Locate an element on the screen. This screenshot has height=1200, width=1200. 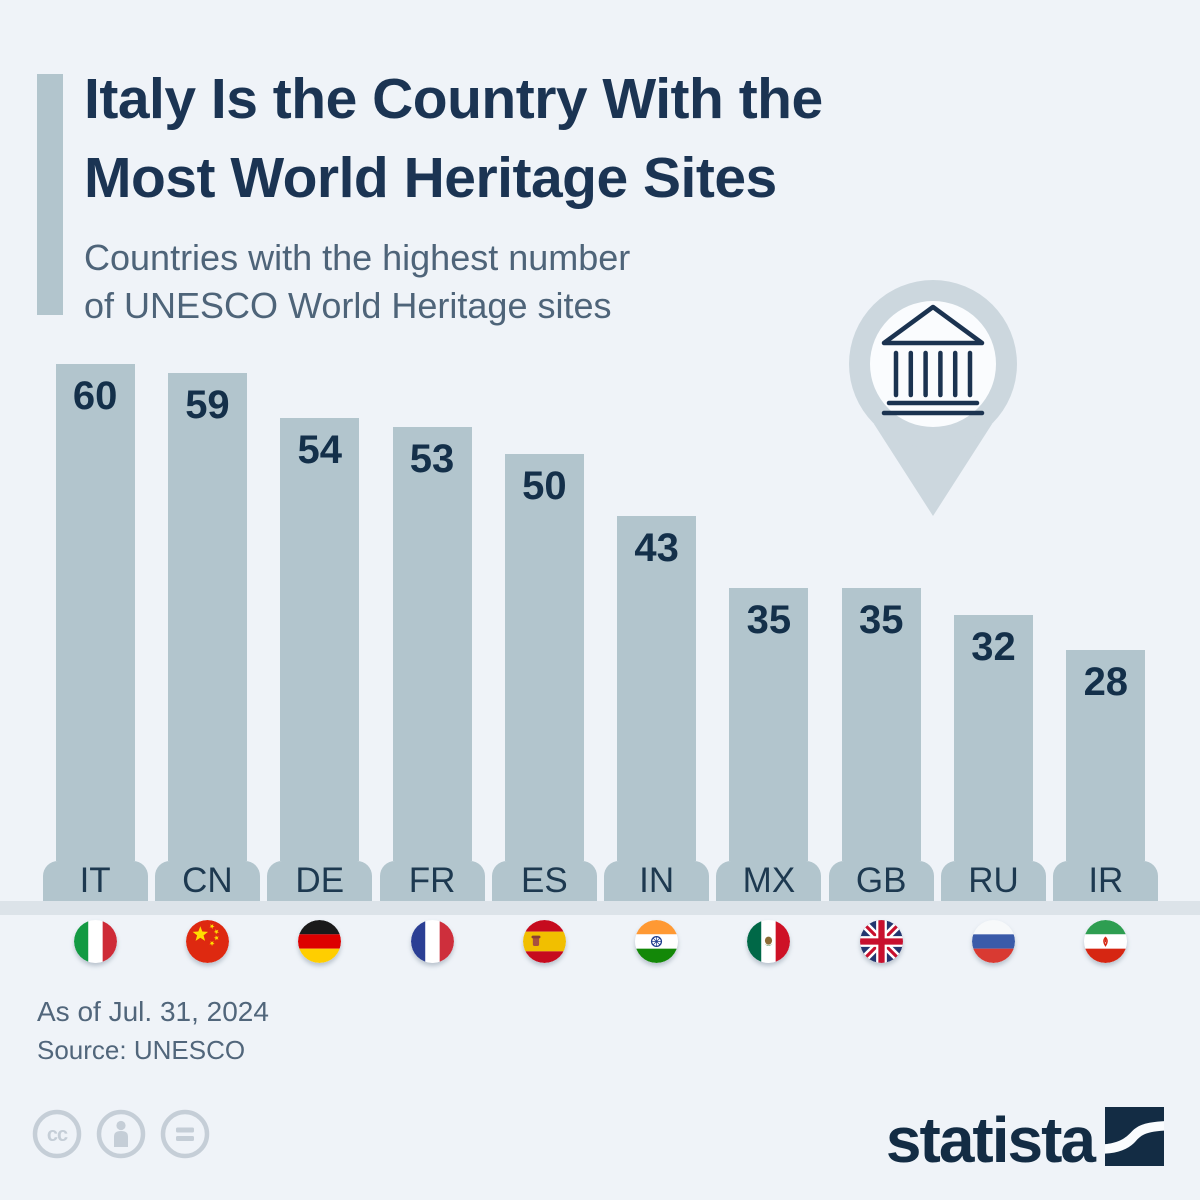
country-code-label: DE is located at coordinates (320, 880).